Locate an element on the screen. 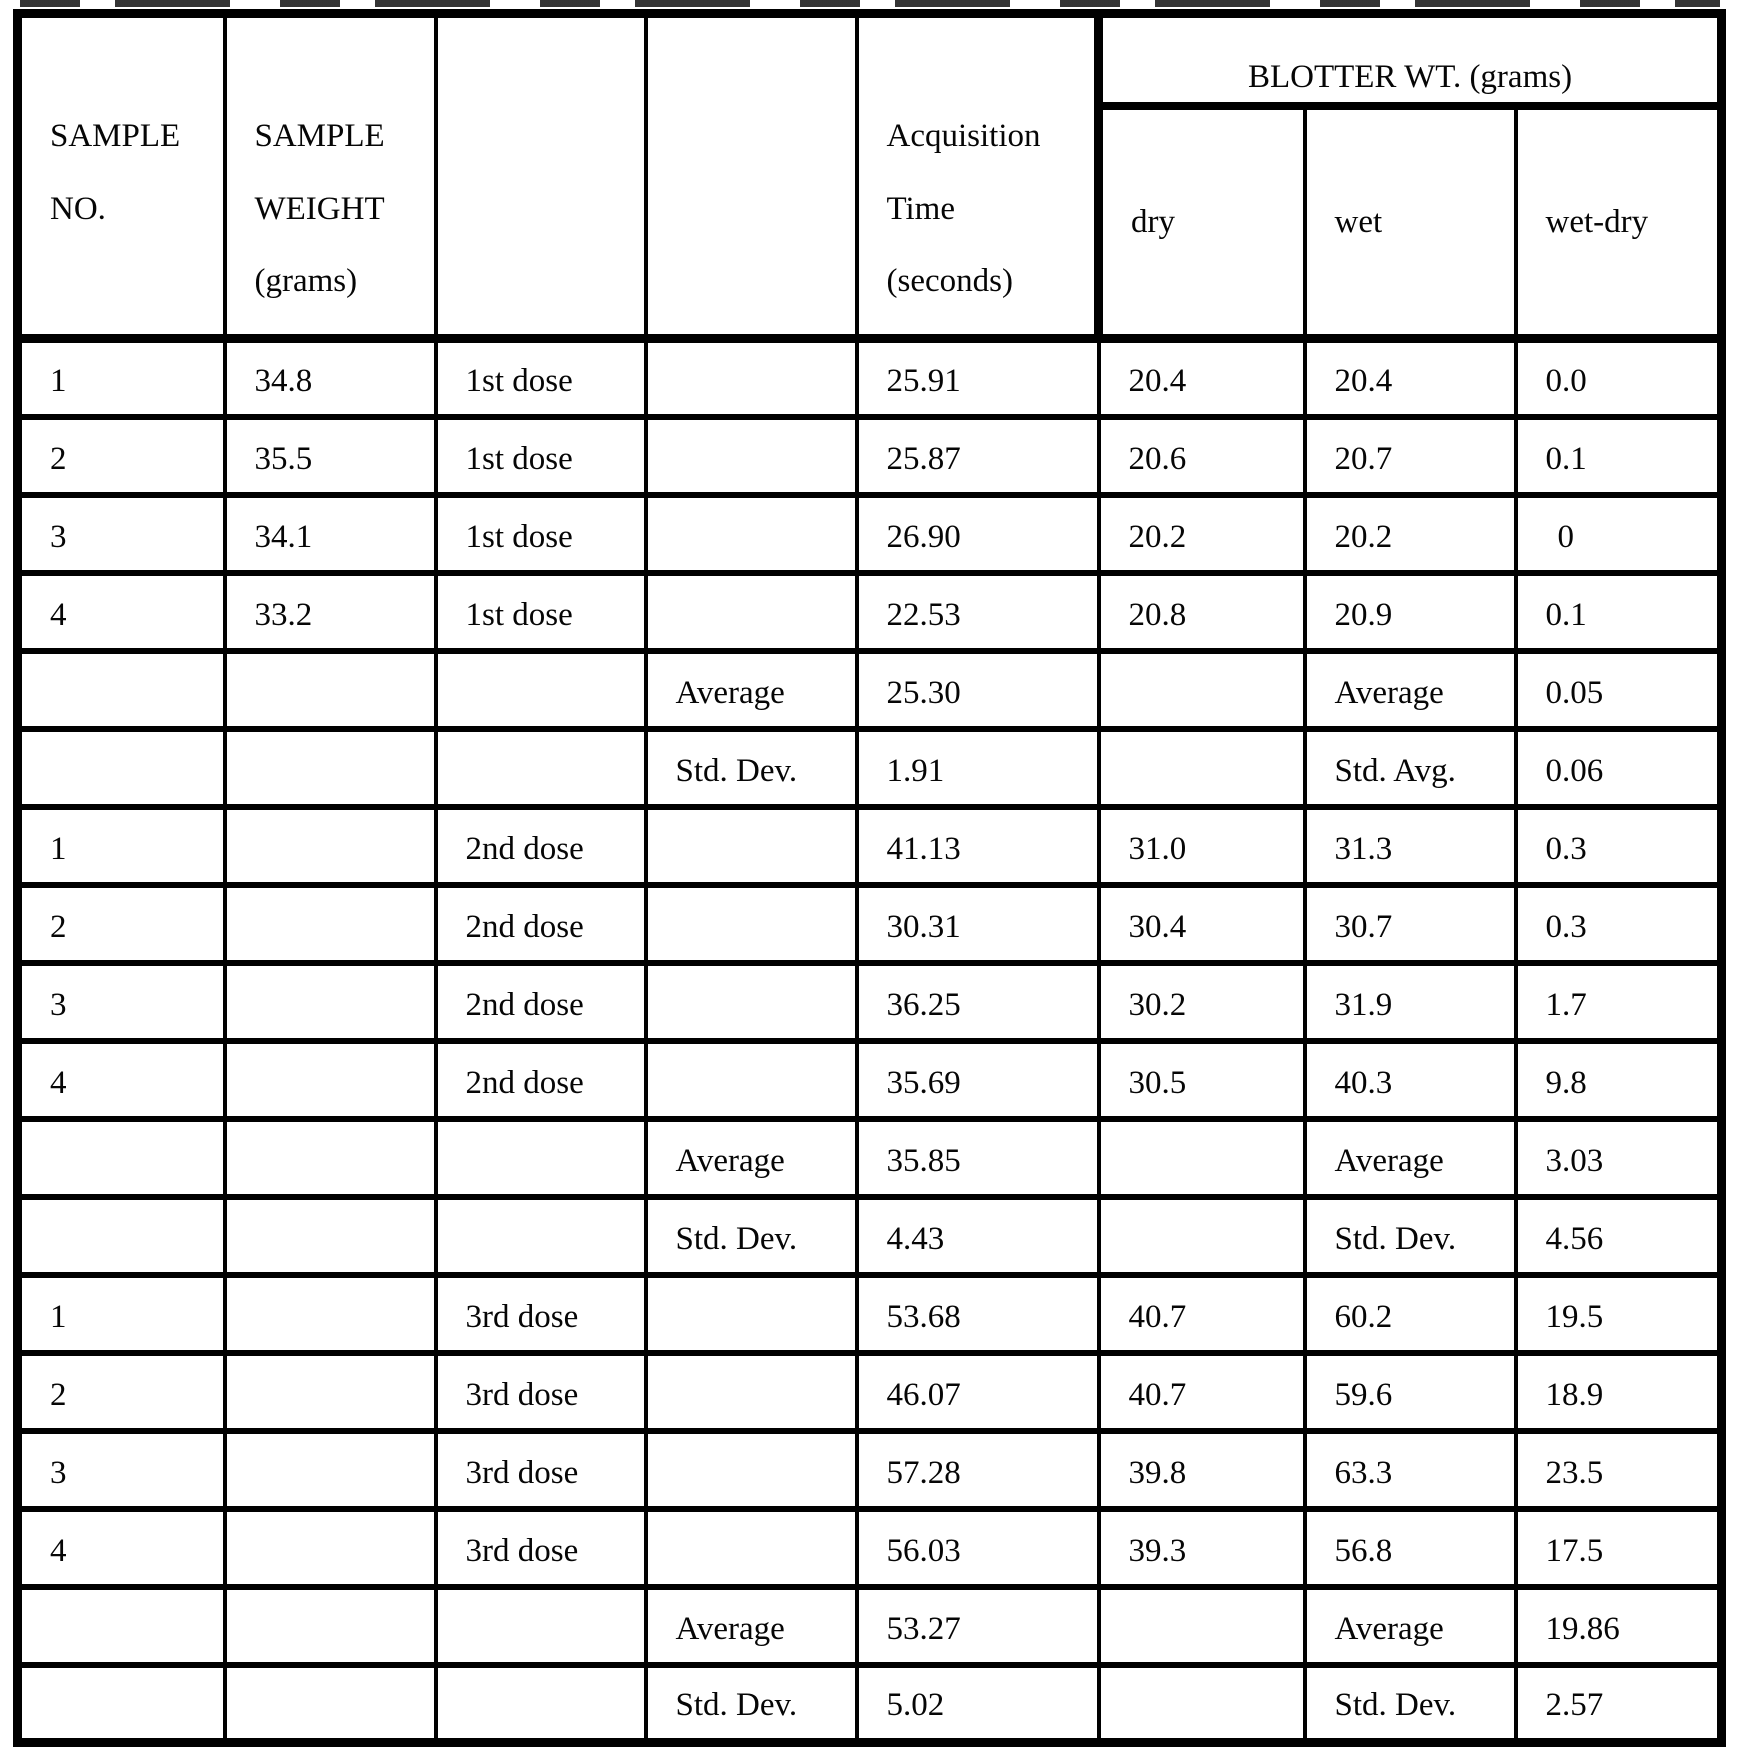 The image size is (1745, 1749). cell-blotter-dry: 20.4 is located at coordinates (1201, 377).